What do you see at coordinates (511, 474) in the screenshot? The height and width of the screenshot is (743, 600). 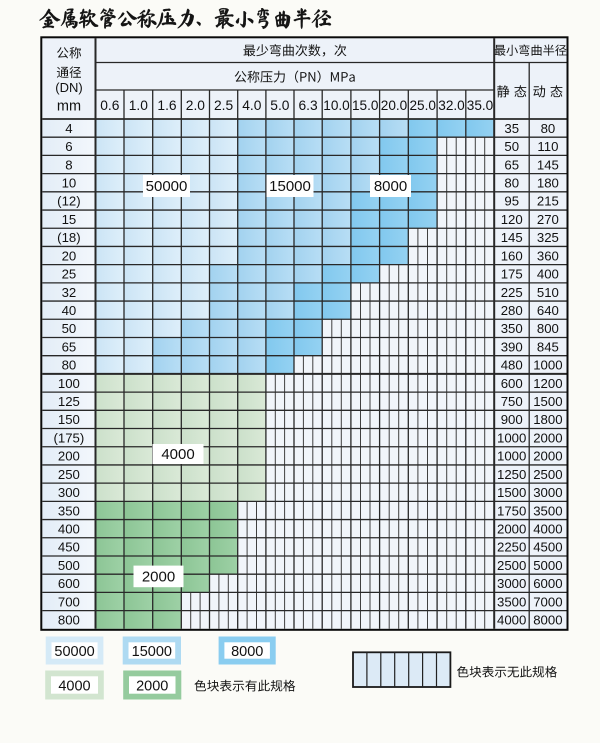 I see `svg-text: 1250` at bounding box center [511, 474].